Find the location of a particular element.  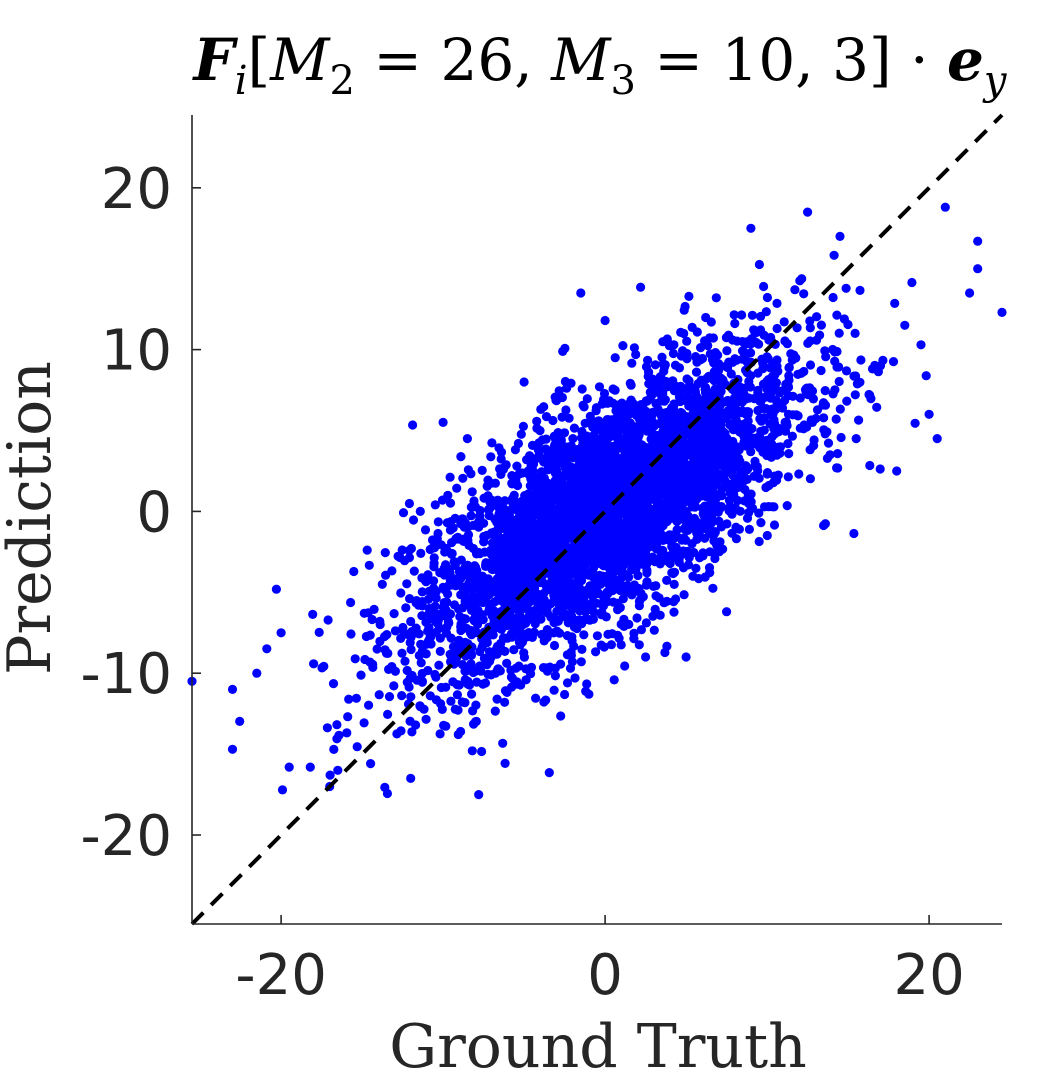

title-m3-sub: 3 is located at coordinates (623, 81).